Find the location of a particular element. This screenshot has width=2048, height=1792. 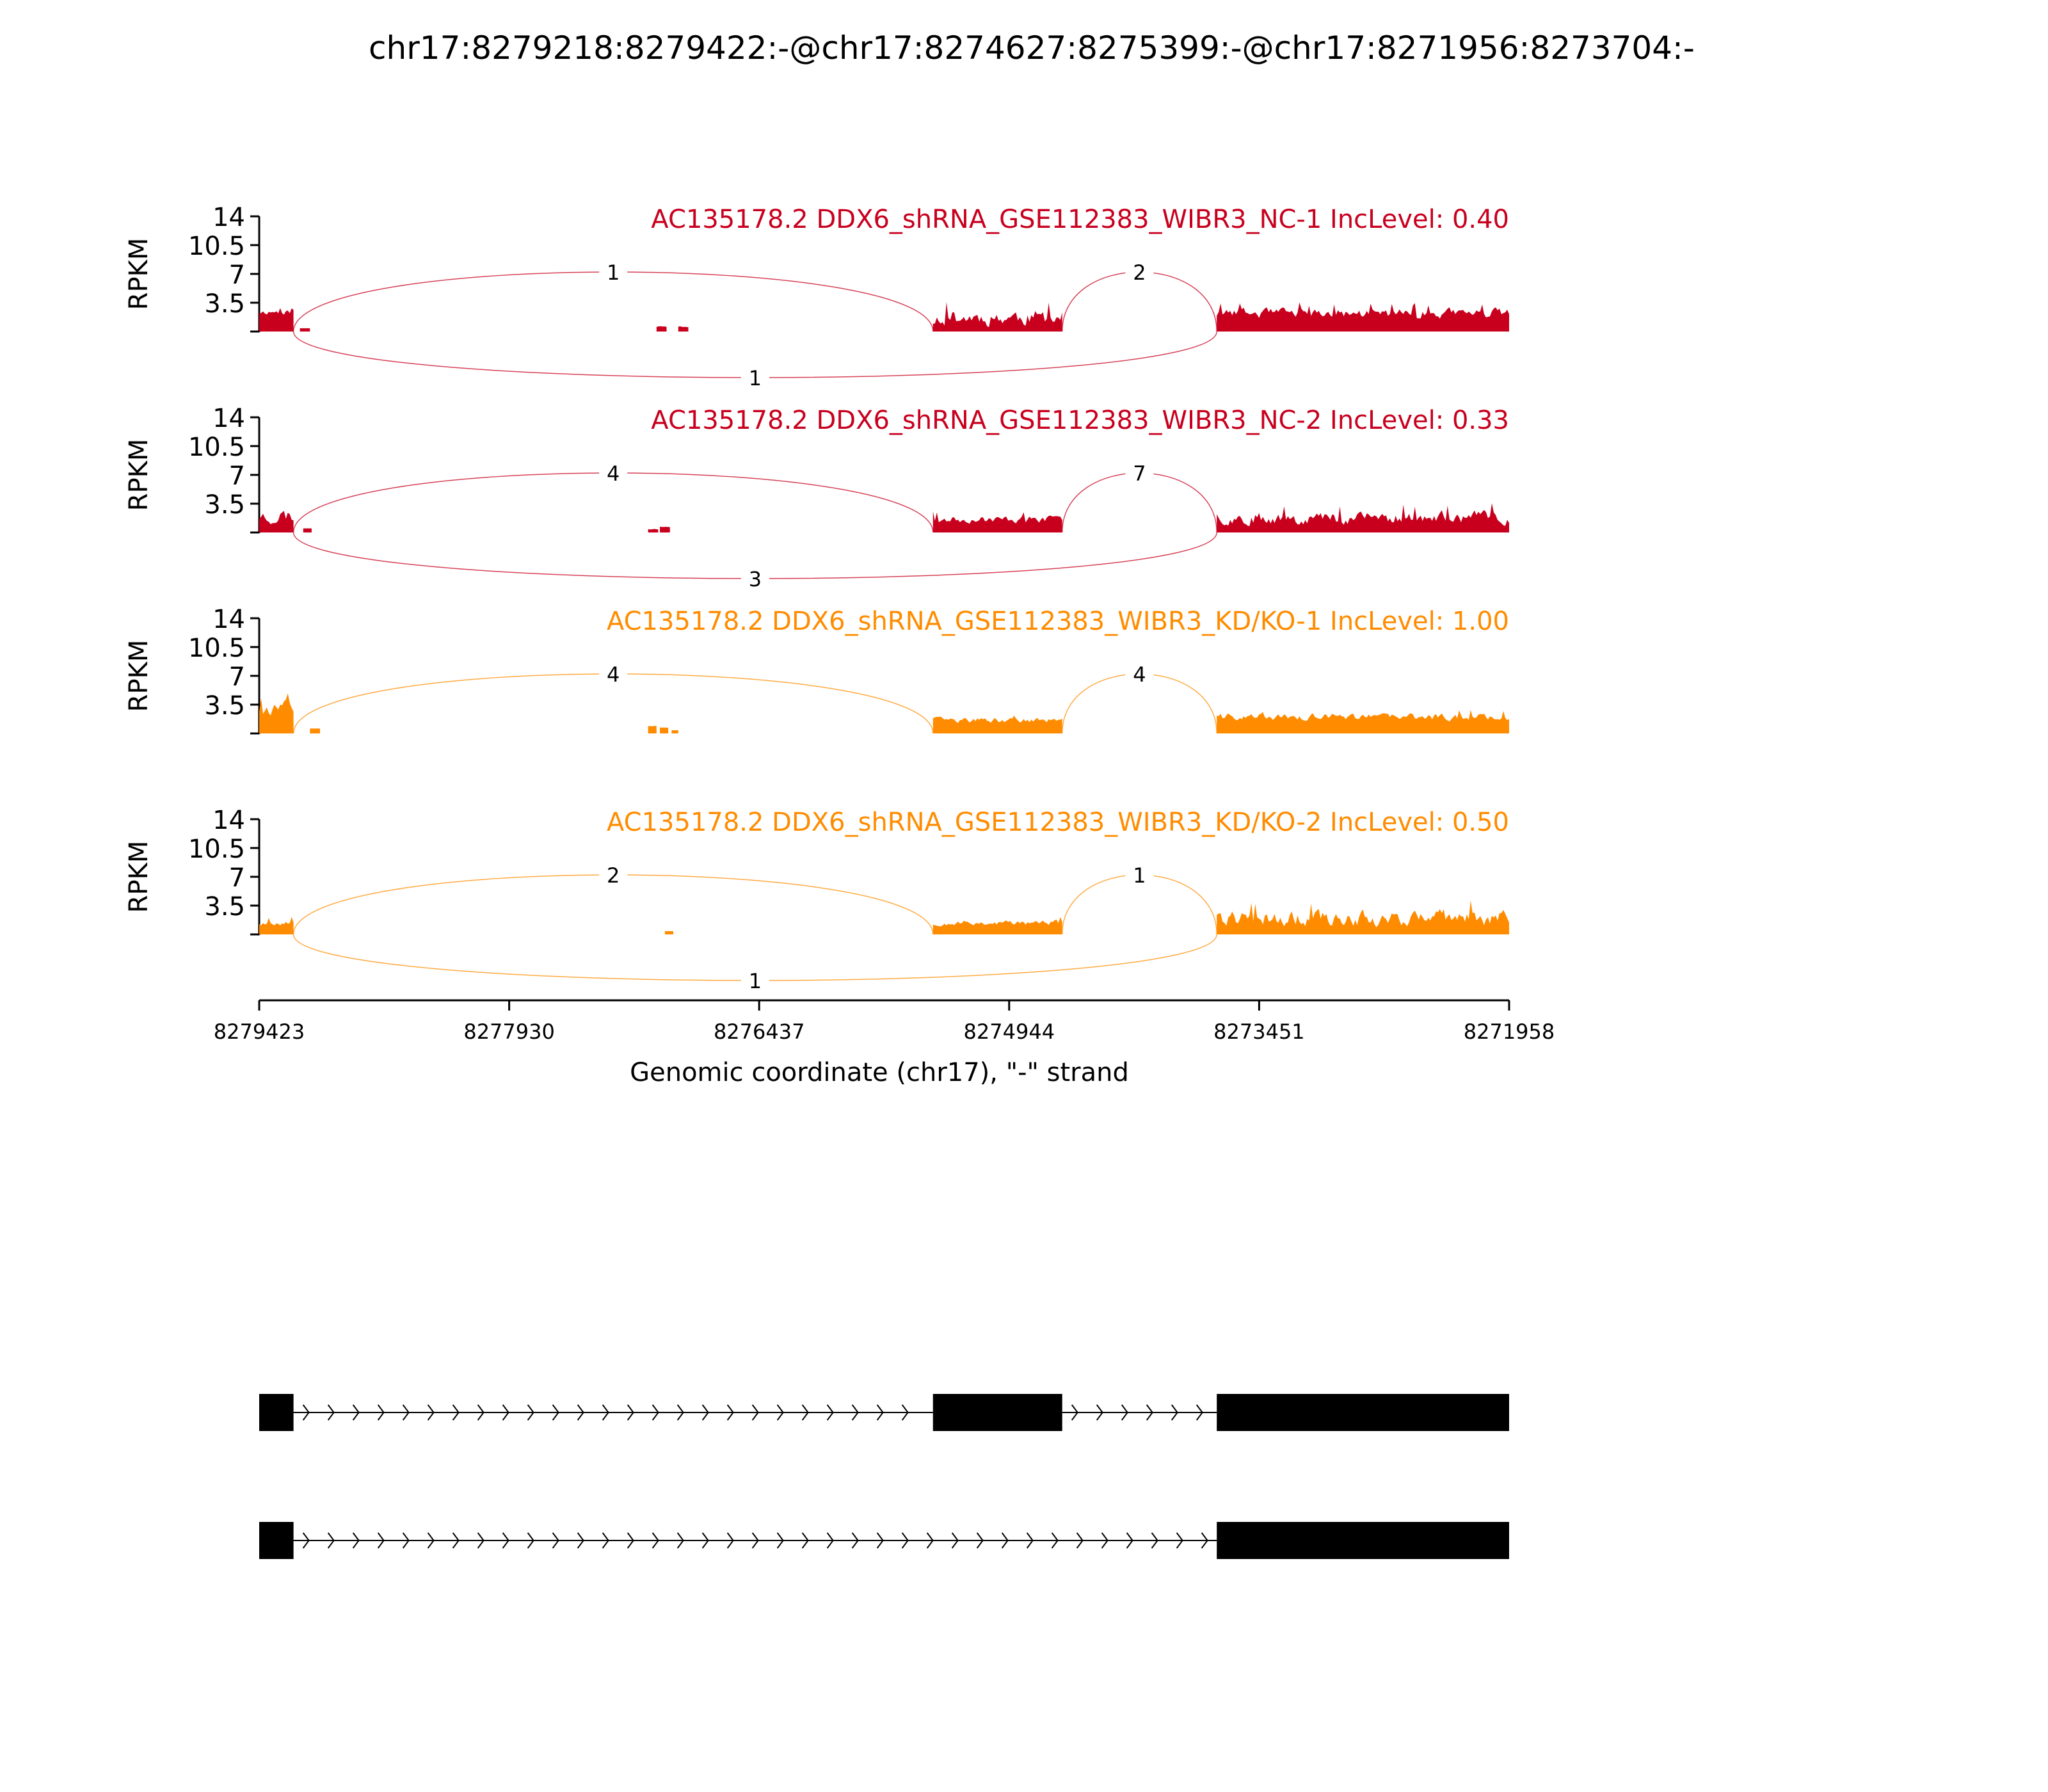

junction-count: 4 is located at coordinates (1139, 674).